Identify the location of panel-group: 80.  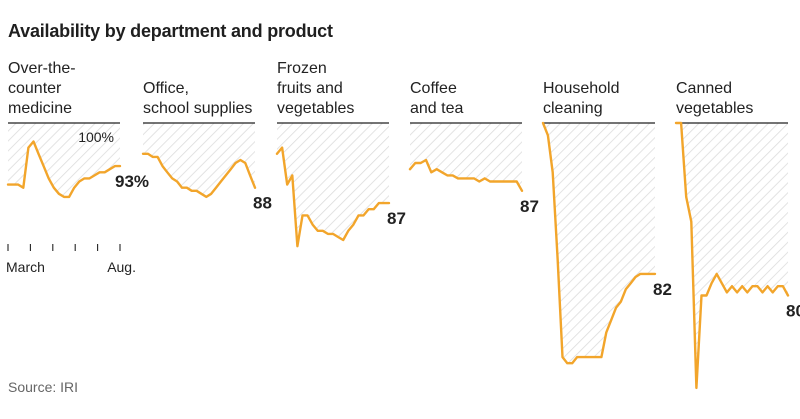
(737, 255).